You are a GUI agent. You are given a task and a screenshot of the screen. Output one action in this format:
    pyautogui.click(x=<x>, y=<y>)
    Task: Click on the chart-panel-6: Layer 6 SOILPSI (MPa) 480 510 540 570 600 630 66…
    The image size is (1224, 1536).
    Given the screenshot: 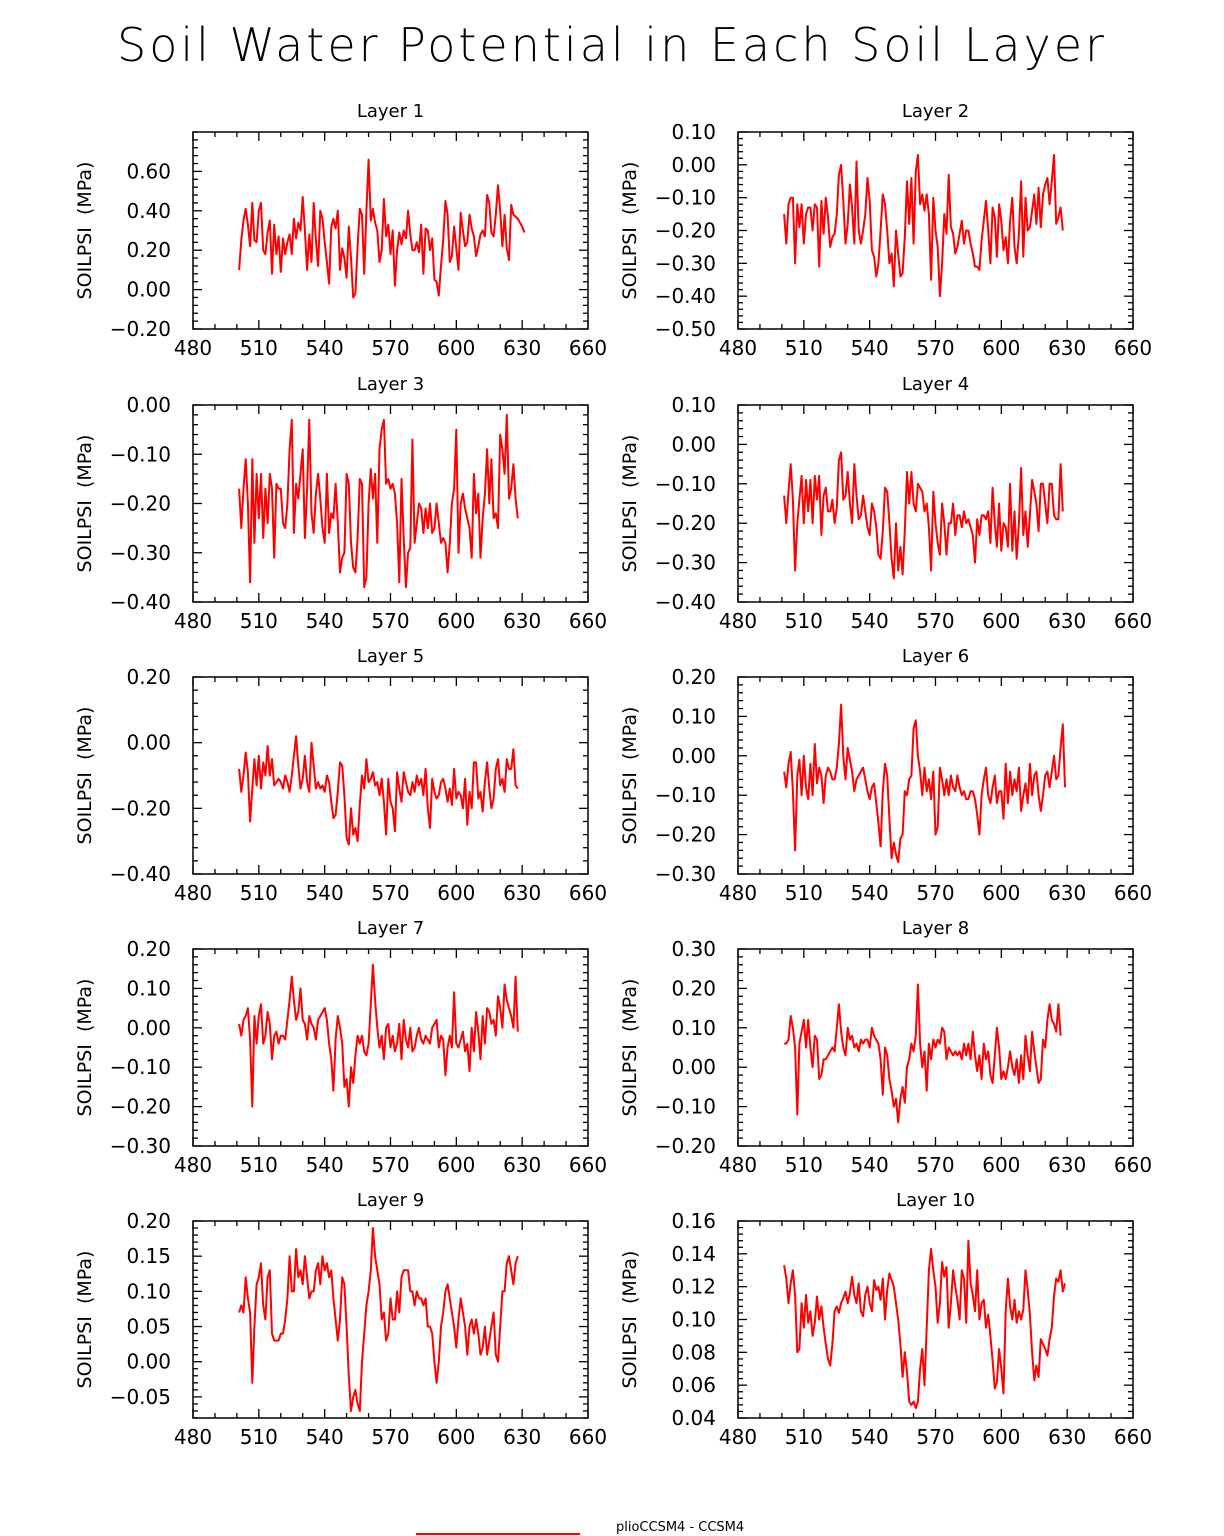 What is the action you would take?
    pyautogui.click(x=885, y=775)
    